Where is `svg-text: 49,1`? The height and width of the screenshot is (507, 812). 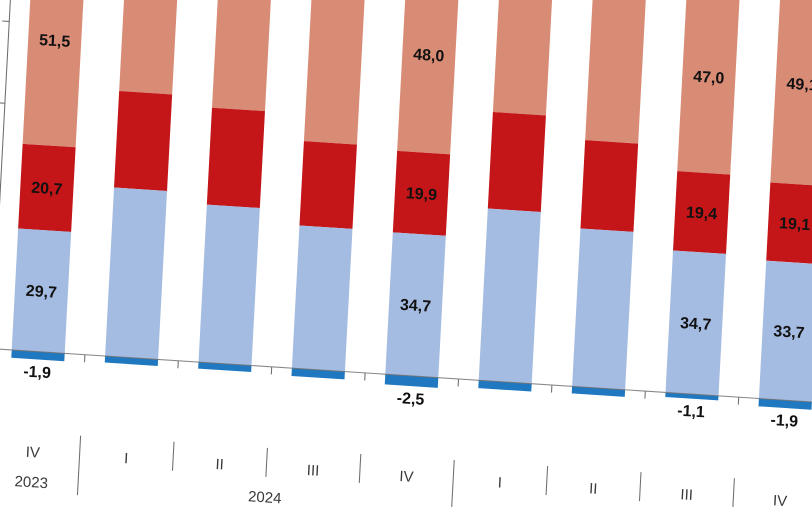 svg-text: 49,1 is located at coordinates (799, 85).